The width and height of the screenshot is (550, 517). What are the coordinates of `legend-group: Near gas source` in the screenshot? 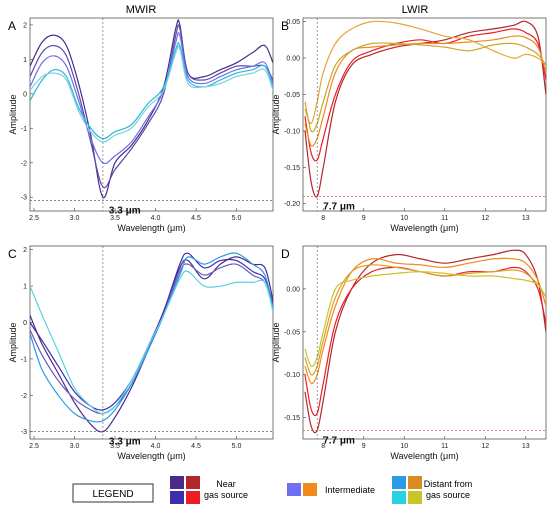 It's located at (209, 490).